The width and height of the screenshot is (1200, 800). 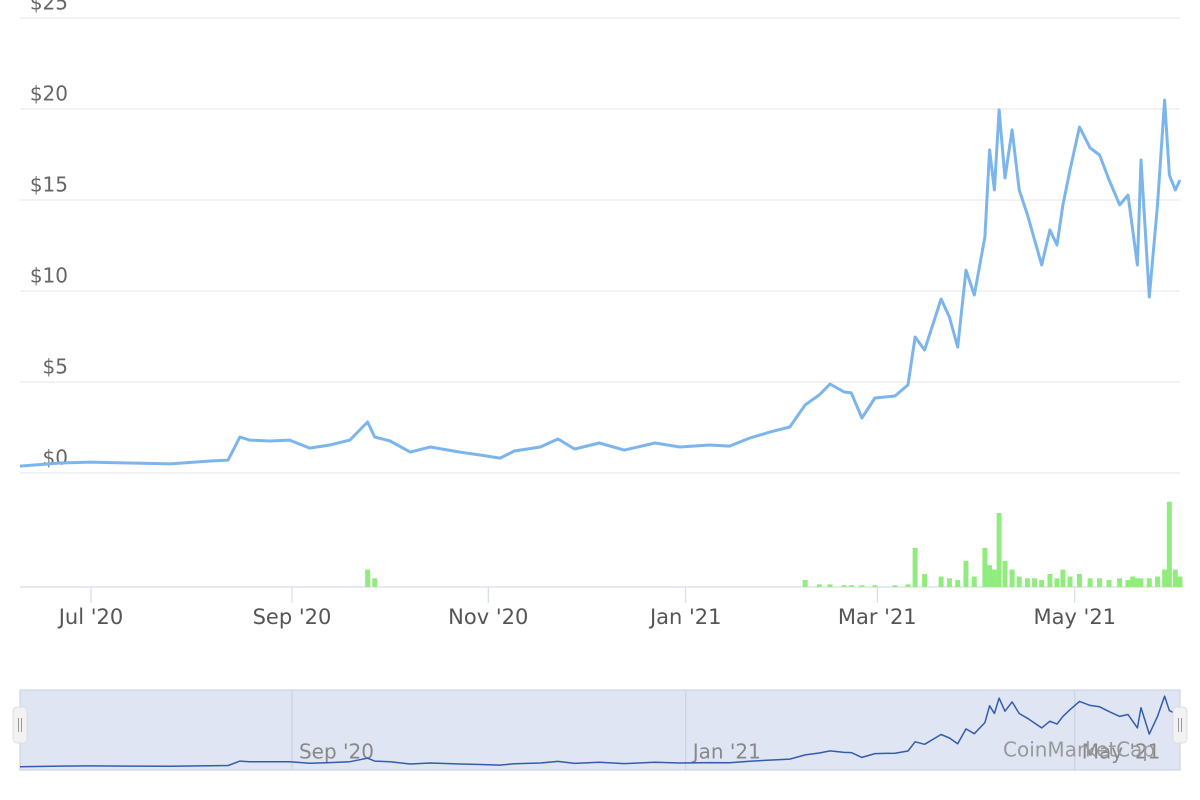 I want to click on navigator-background, so click(x=600, y=730).